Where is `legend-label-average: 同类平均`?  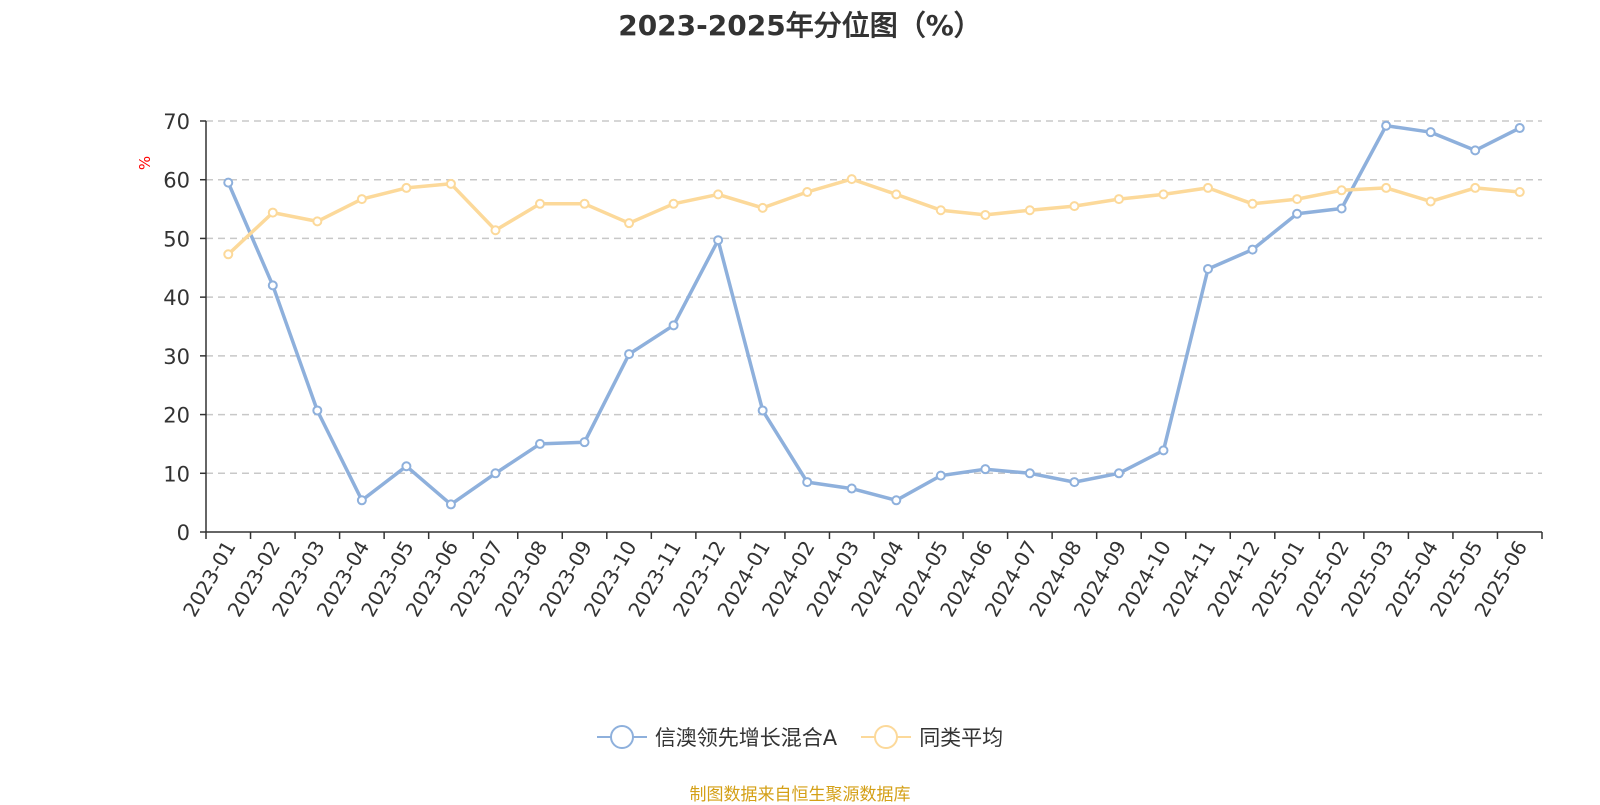 legend-label-average: 同类平均 is located at coordinates (961, 738).